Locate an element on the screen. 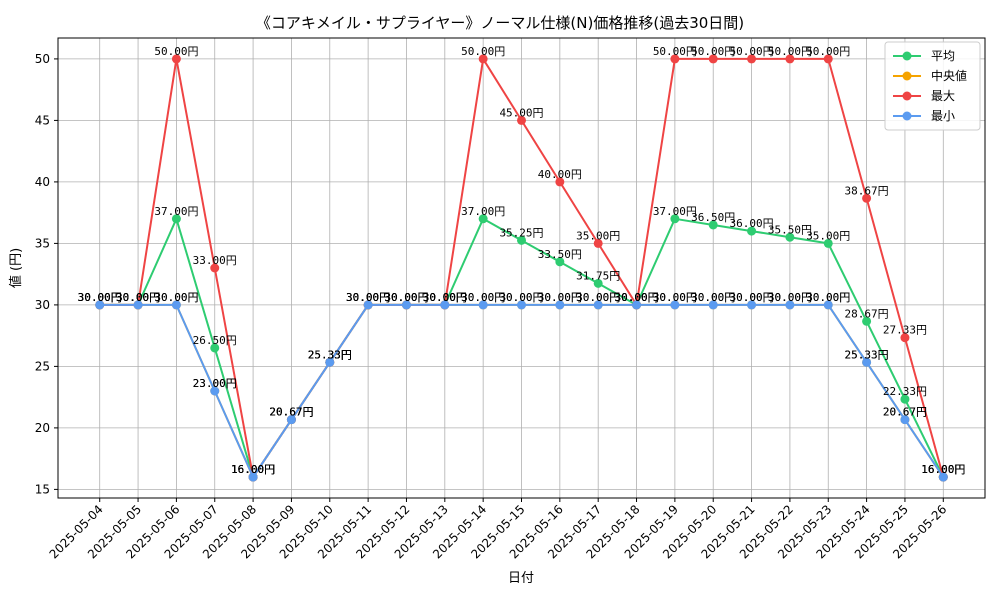 The height and width of the screenshot is (600, 1000). data-label: 22.33円 is located at coordinates (905, 391).